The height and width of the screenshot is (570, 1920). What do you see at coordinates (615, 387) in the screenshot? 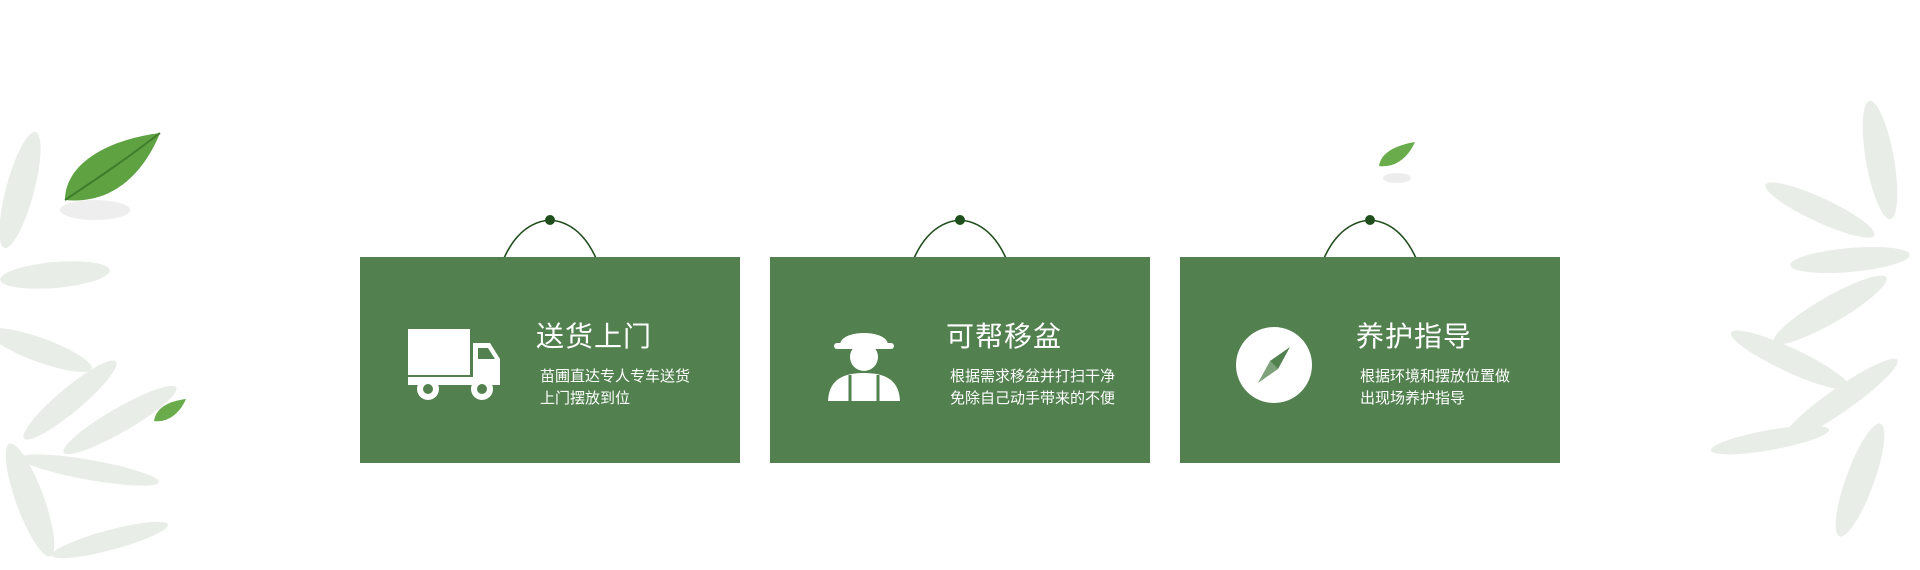
I see `card-description: 苗圃直达专人专车送货 上门摆放到位` at bounding box center [615, 387].